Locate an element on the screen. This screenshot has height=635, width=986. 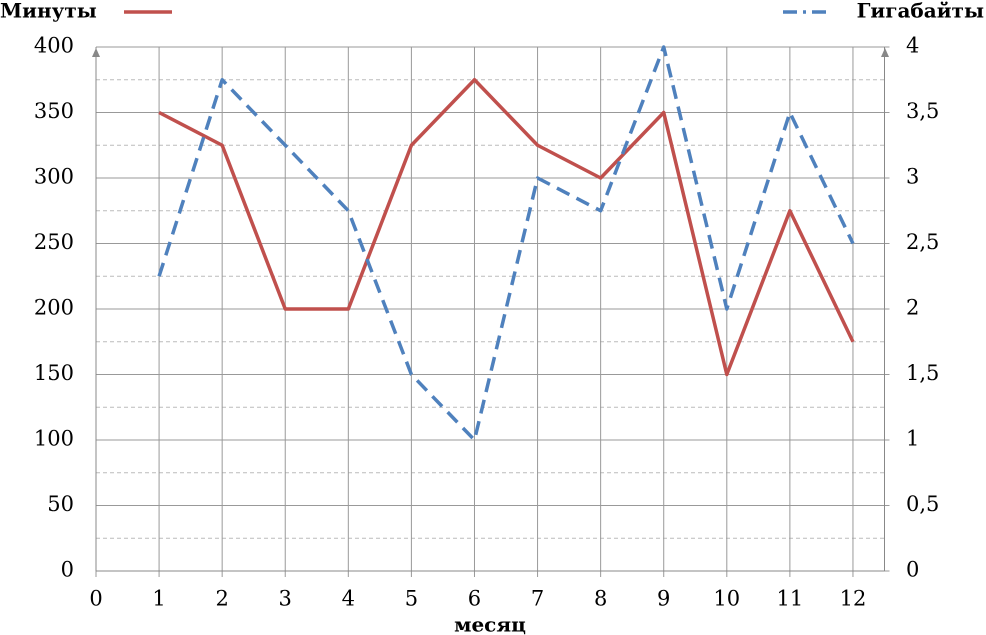
y-tick-label: 0 is located at coordinates (67, 570).